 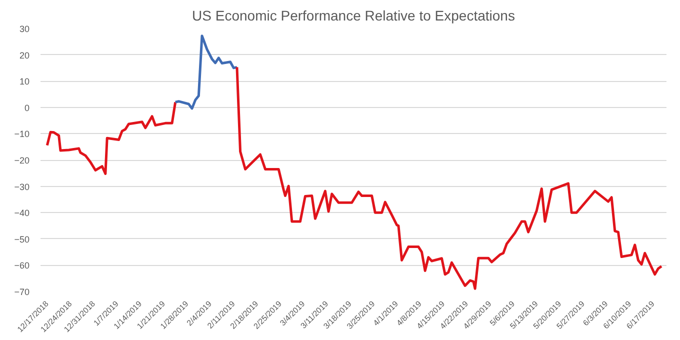 I want to click on y-tick-label: 20, so click(x=24, y=55).